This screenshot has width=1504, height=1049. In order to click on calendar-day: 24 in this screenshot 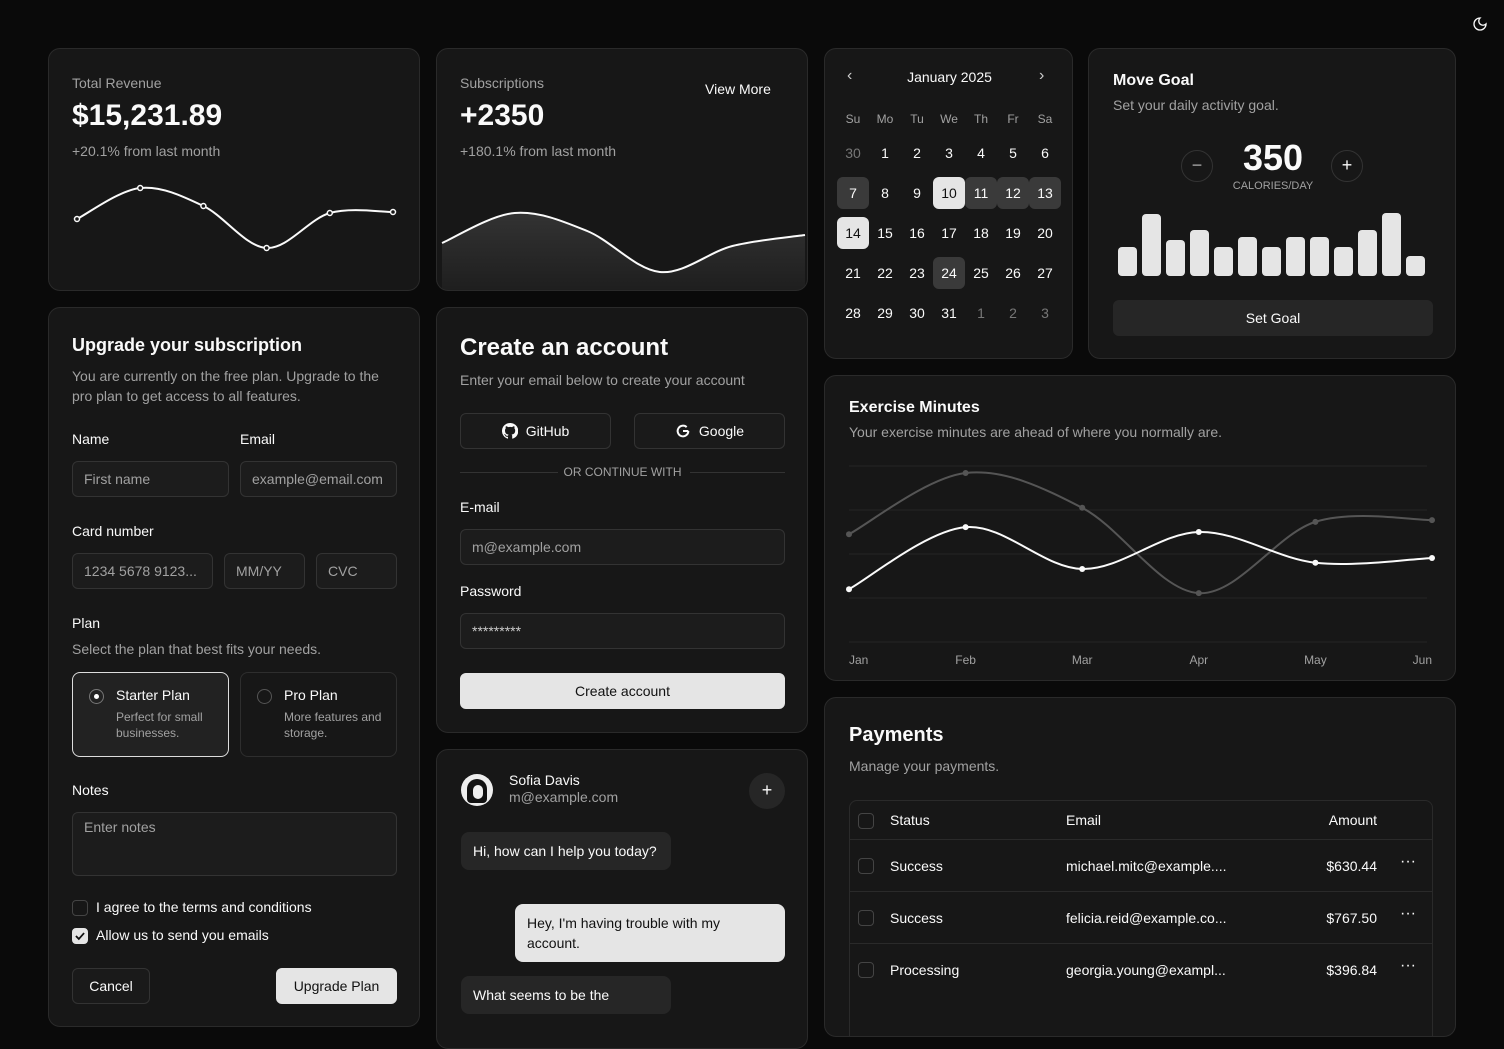, I will do `click(949, 273)`.